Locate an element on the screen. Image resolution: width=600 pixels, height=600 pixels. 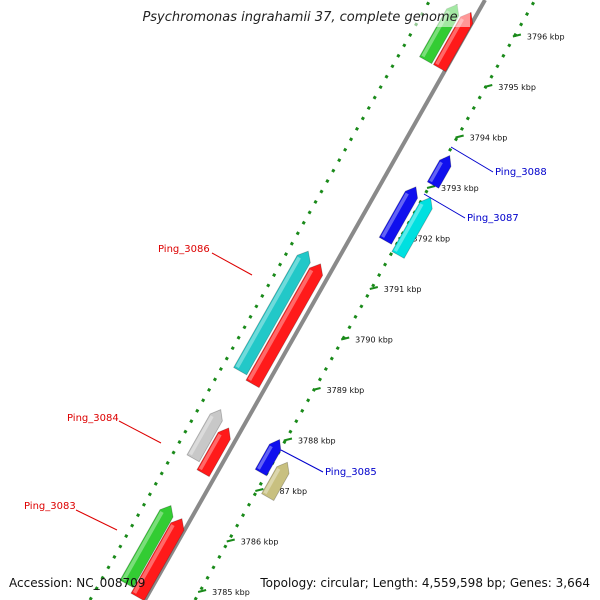
gene-feature-ping-3087-highlight is located at coordinates (408, 227).